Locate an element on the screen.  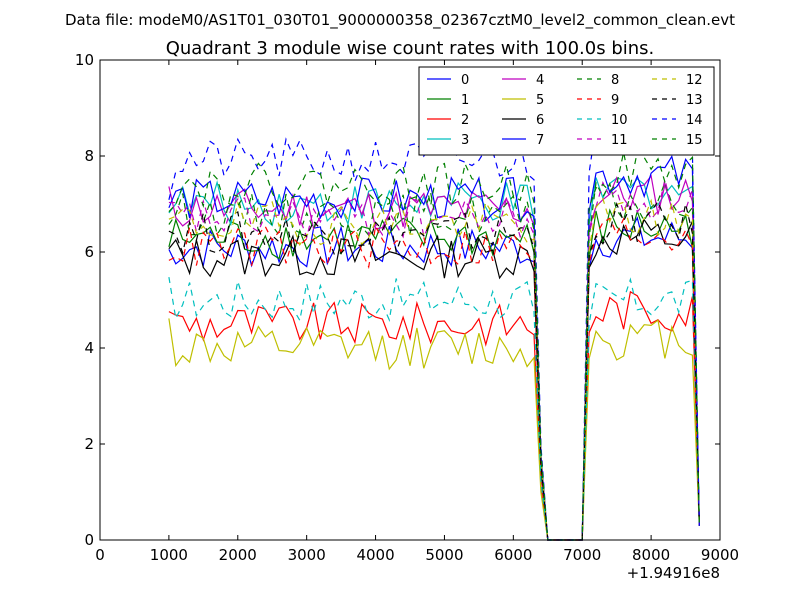
legend-label: 12 is located at coordinates (694, 80).